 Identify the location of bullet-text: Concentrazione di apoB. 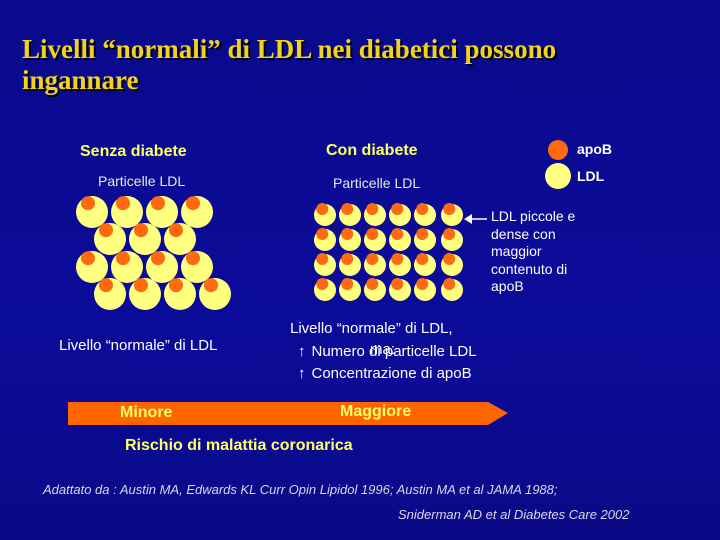
(391, 373).